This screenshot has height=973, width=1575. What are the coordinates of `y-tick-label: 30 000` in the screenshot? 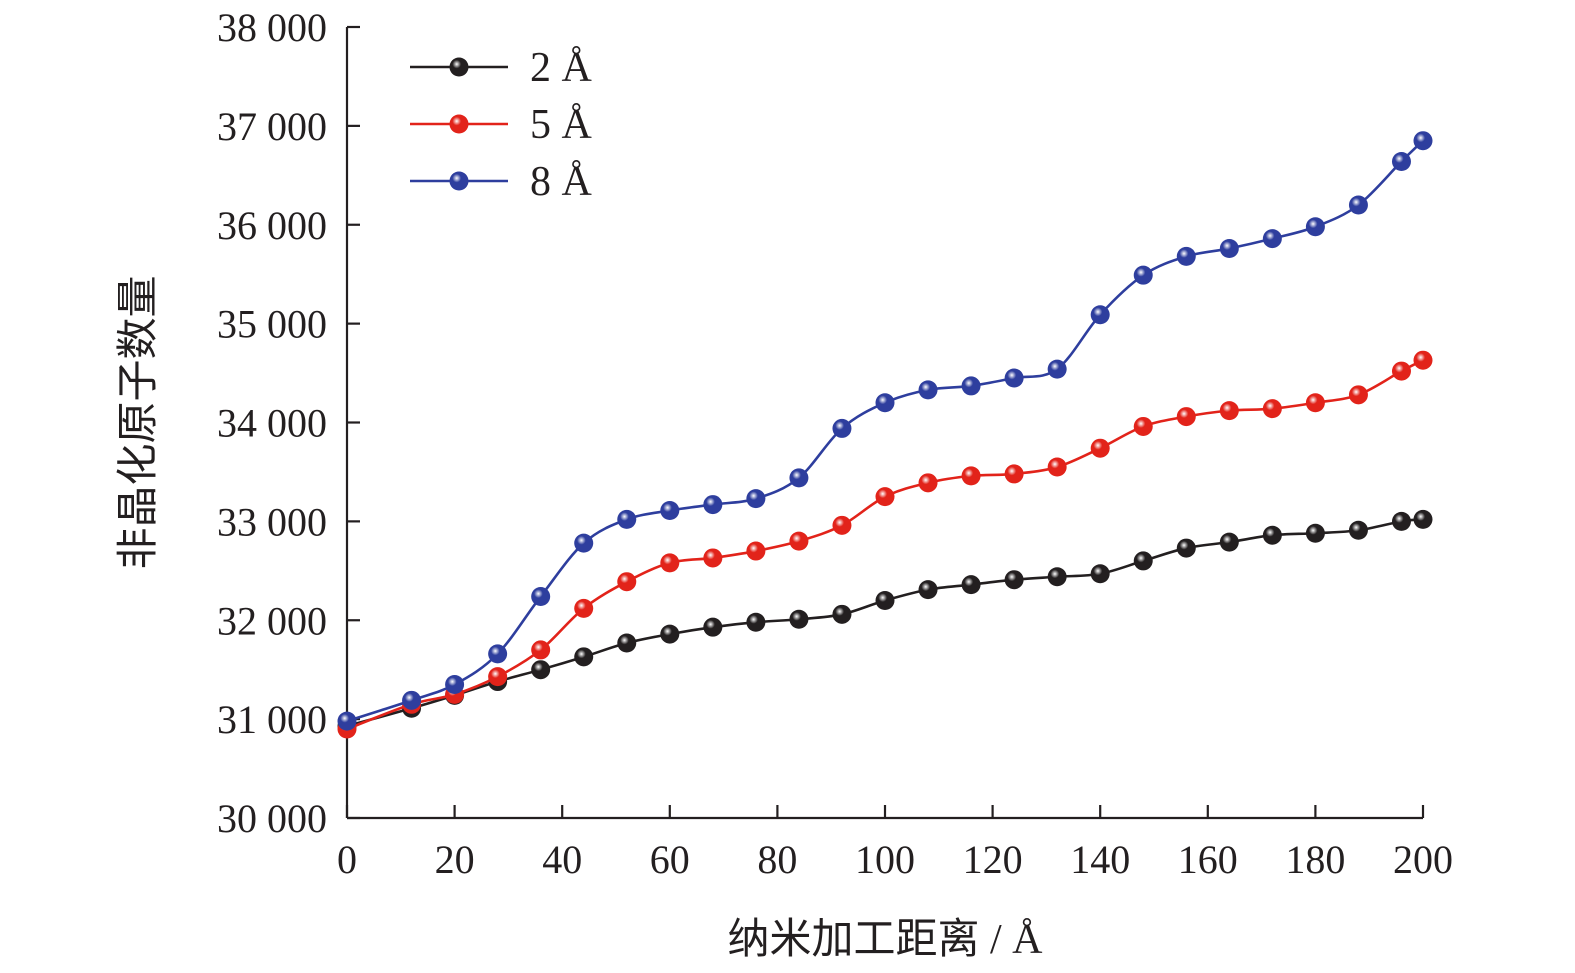 It's located at (272, 818).